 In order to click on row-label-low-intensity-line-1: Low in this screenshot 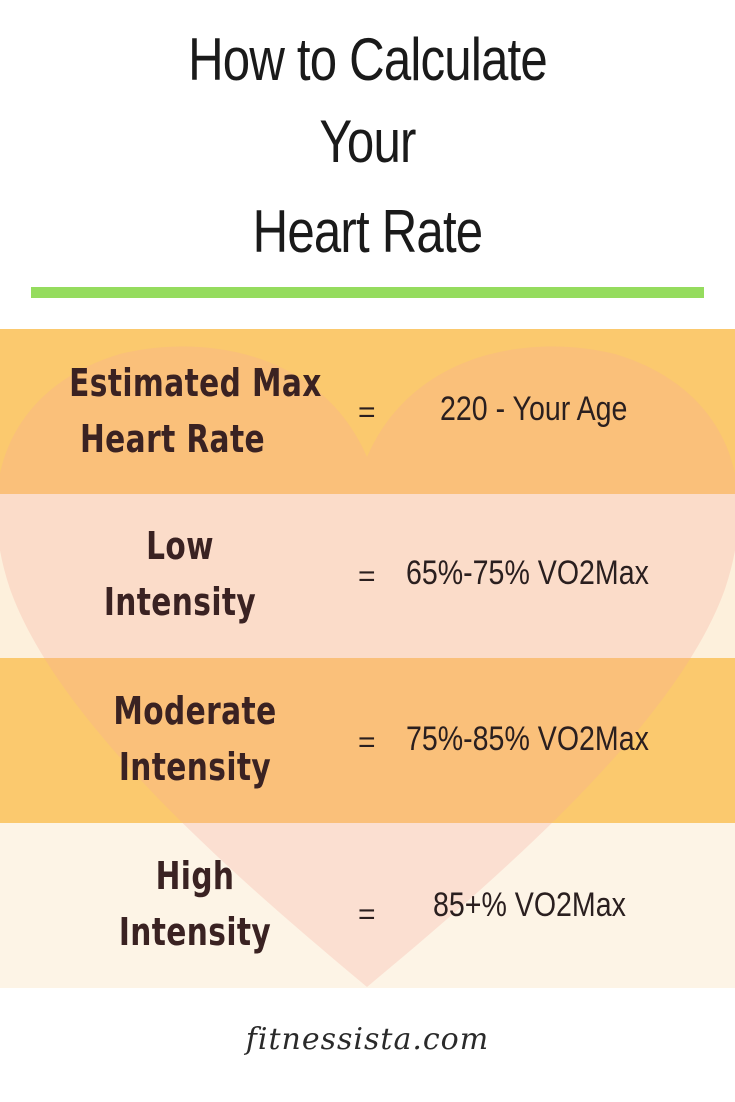, I will do `click(180, 546)`.